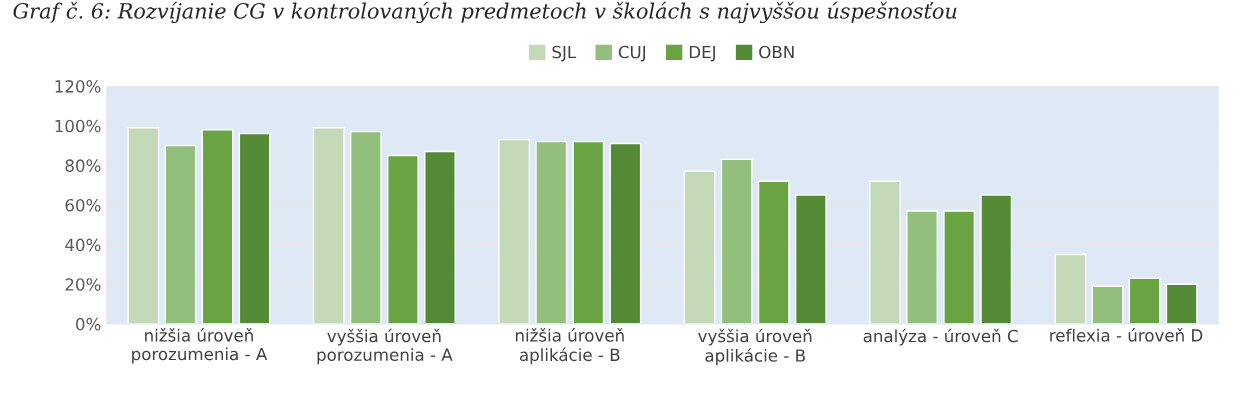 The width and height of the screenshot is (1250, 410). I want to click on legend-label: SJL, so click(564, 53).